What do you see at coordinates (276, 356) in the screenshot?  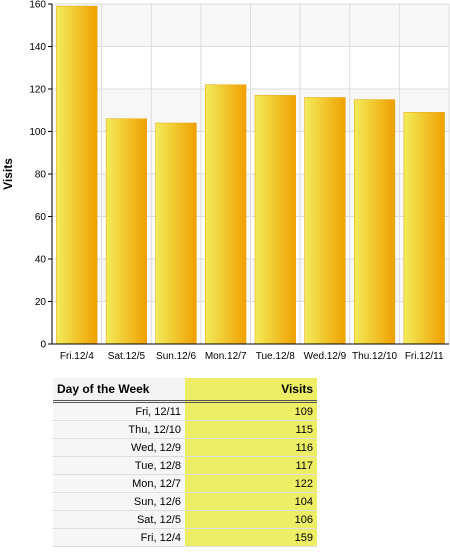 I see `x-tick-label: Tue.12/8` at bounding box center [276, 356].